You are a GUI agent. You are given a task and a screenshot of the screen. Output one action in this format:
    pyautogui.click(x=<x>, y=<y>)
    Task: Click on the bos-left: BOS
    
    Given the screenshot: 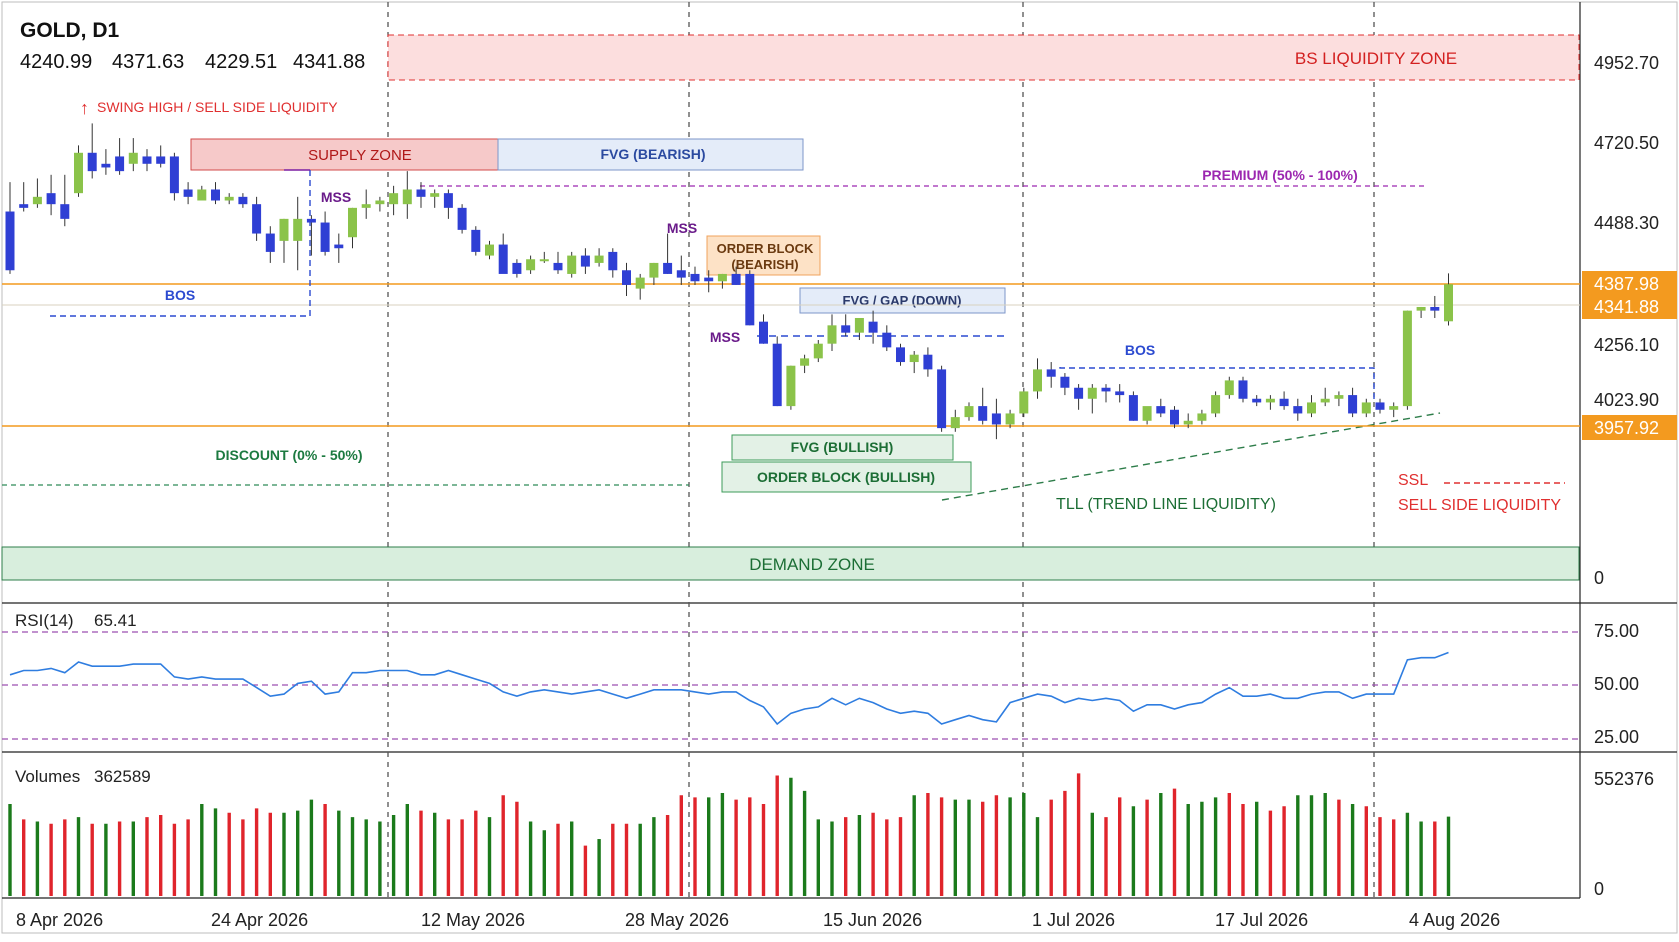 What is the action you would take?
    pyautogui.click(x=180, y=243)
    